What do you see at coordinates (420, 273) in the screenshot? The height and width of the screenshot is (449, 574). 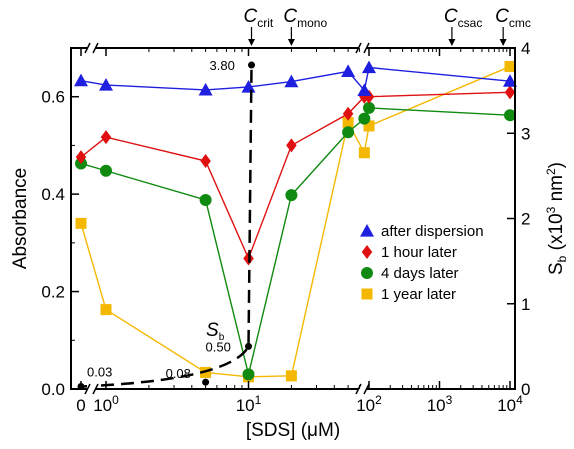 I see `legend-label: 4 days later` at bounding box center [420, 273].